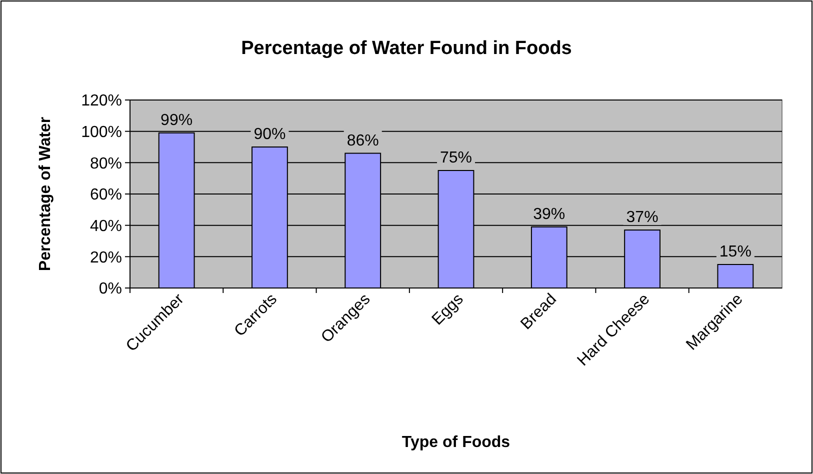 The width and height of the screenshot is (813, 474). Describe the element at coordinates (456, 158) in the screenshot. I see `data-label: 75%` at that location.